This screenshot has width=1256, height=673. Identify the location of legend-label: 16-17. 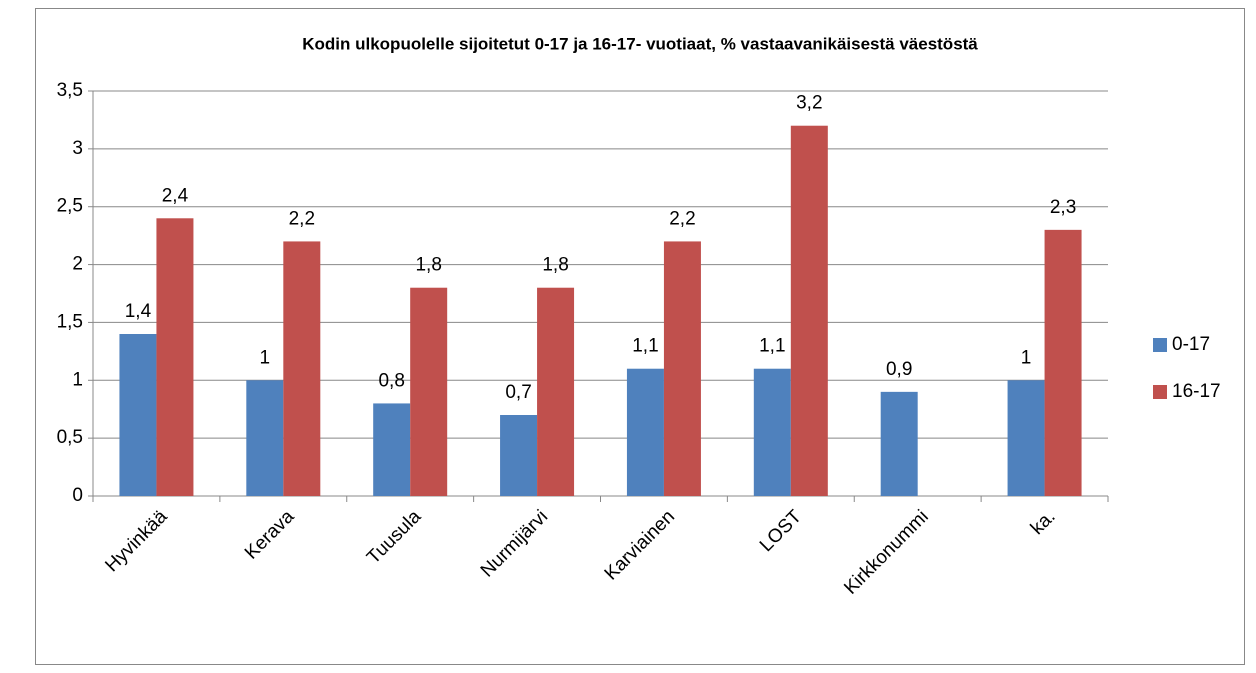
(1196, 391).